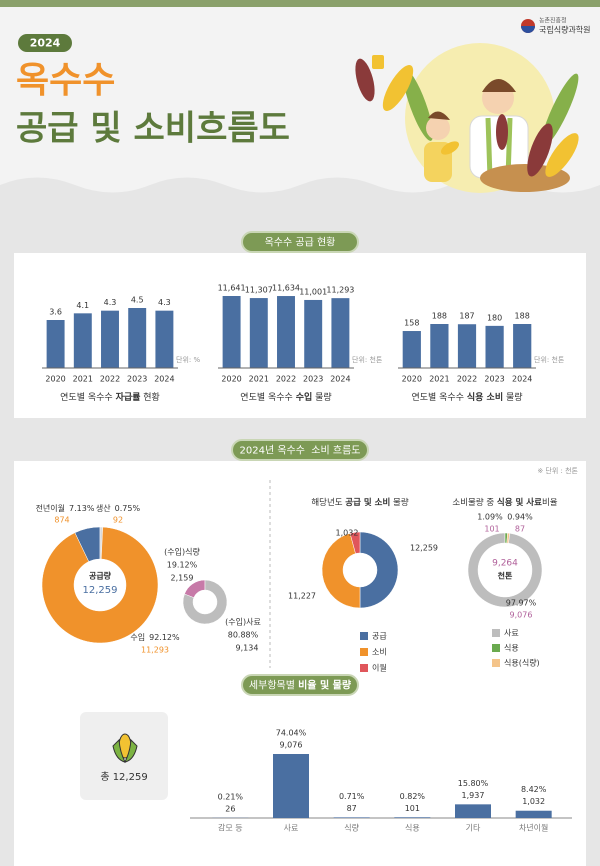 The image size is (600, 866). I want to click on value-label: 12,259, so click(424, 548).